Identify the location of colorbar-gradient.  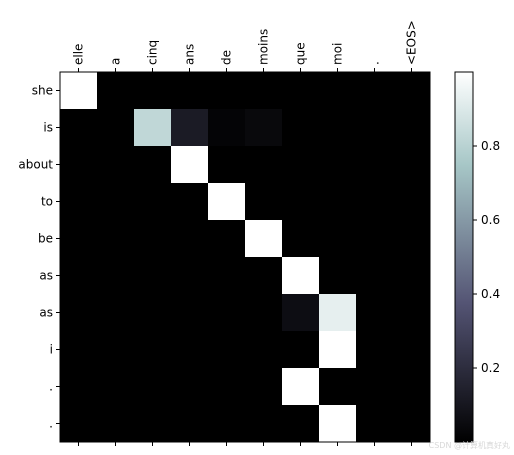
(464, 257).